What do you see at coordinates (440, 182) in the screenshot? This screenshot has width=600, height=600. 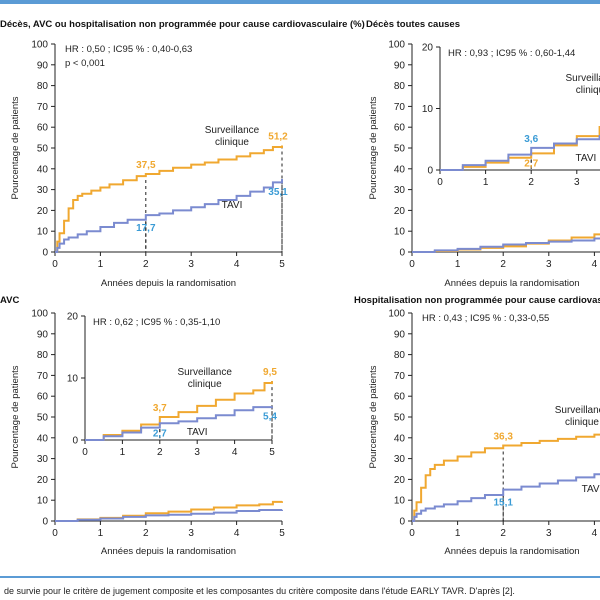 I see `inset-x-tick-label: 0` at bounding box center [440, 182].